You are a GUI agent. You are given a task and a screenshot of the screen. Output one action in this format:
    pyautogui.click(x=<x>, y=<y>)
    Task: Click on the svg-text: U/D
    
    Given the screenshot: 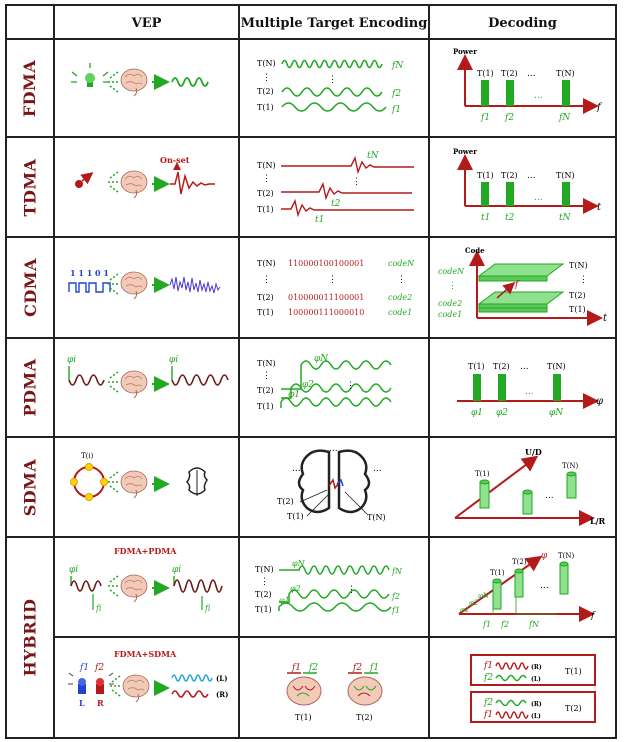 What is the action you would take?
    pyautogui.click(x=533, y=452)
    